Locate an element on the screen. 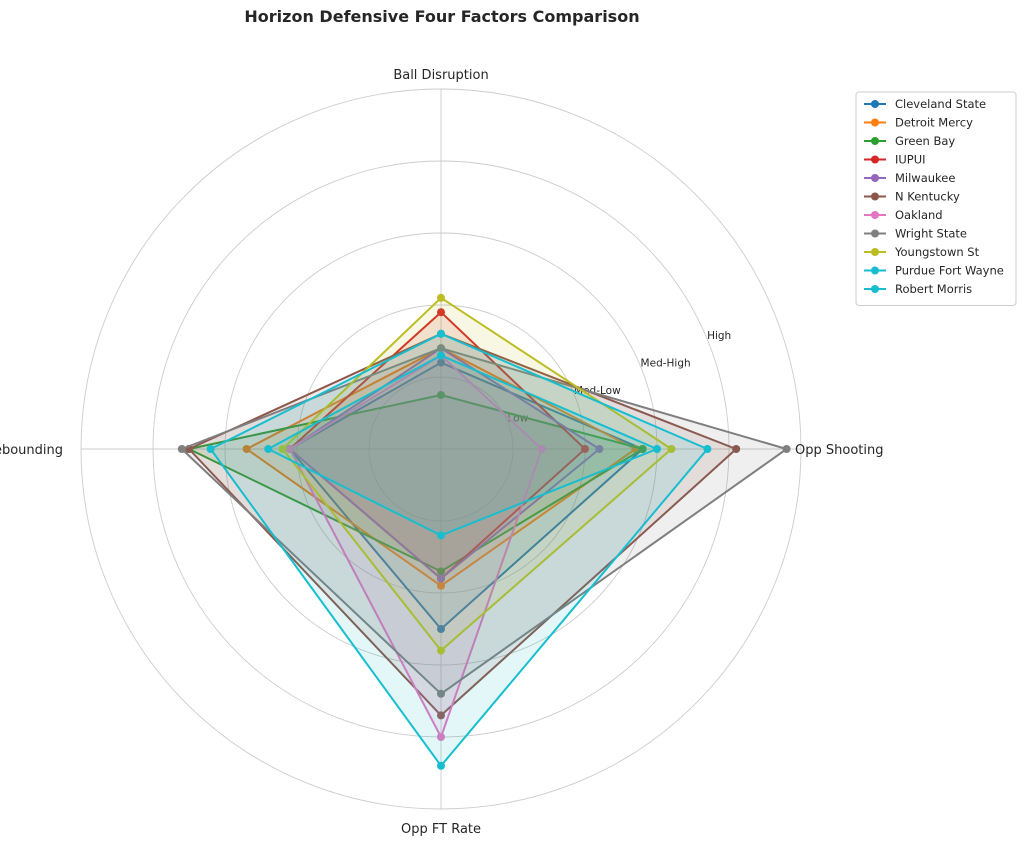  axis-label: Def Rebounding is located at coordinates (31, 450).